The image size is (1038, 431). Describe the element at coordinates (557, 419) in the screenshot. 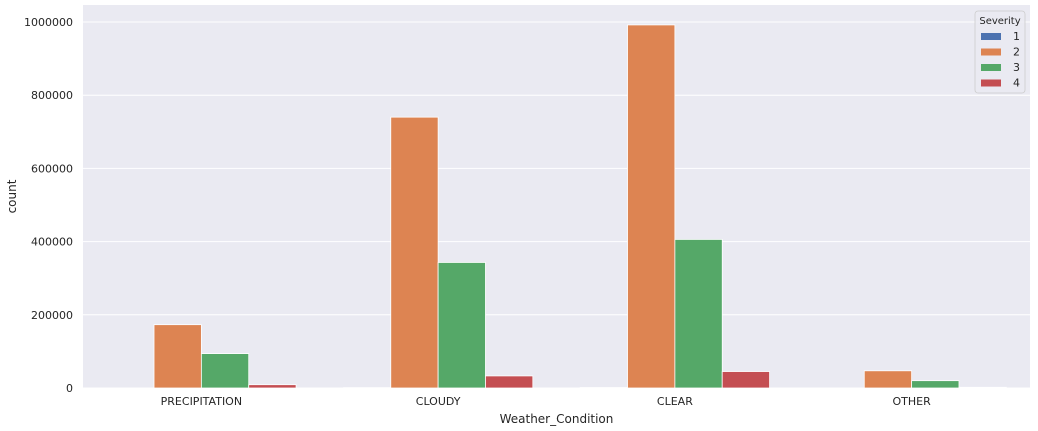

I see `x-axis-label: Weather_Condition` at that location.